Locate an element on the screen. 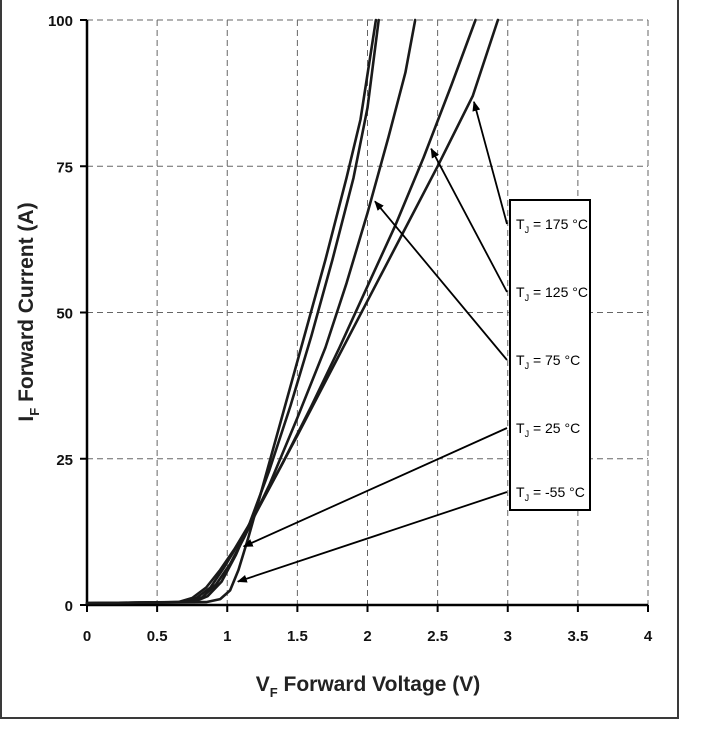 Image resolution: width=701 pixels, height=733 pixels. x-tick-label: 2.5 is located at coordinates (437, 636).